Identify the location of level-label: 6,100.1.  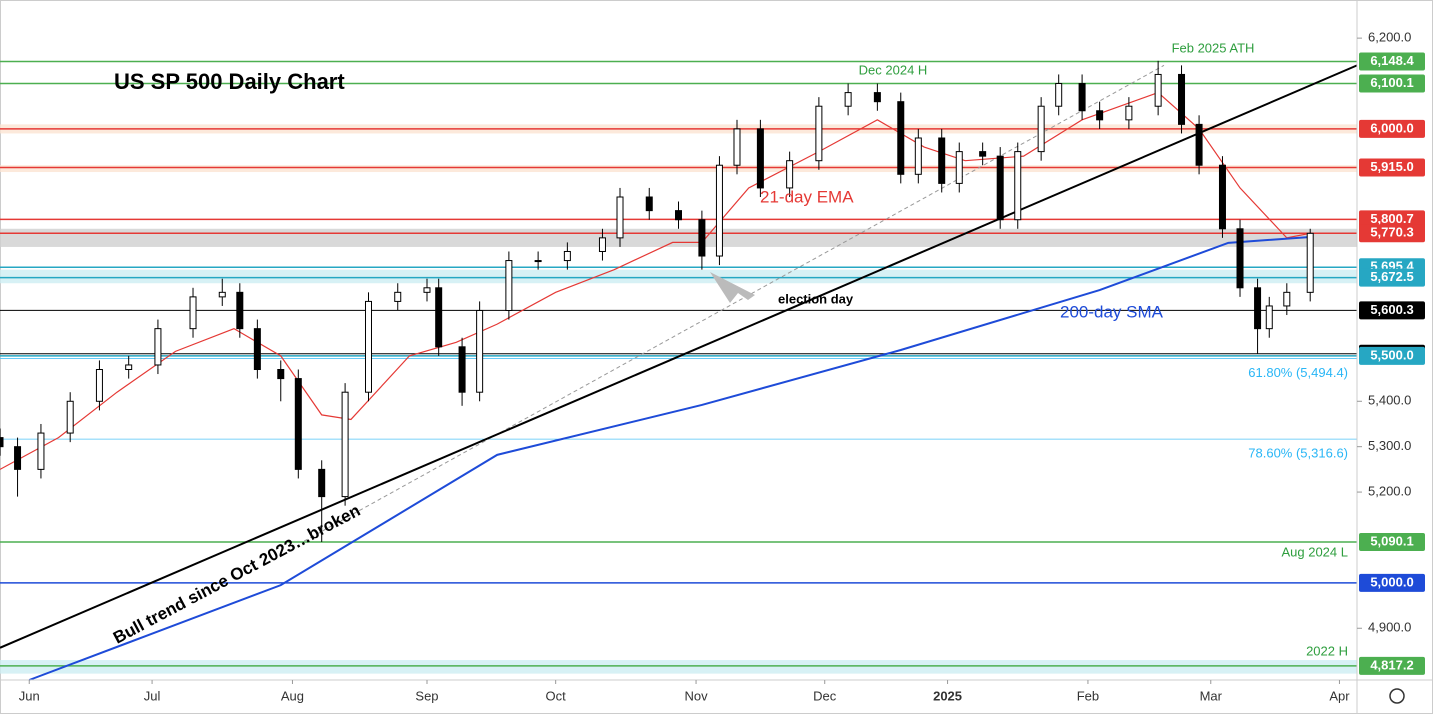
(1391, 82).